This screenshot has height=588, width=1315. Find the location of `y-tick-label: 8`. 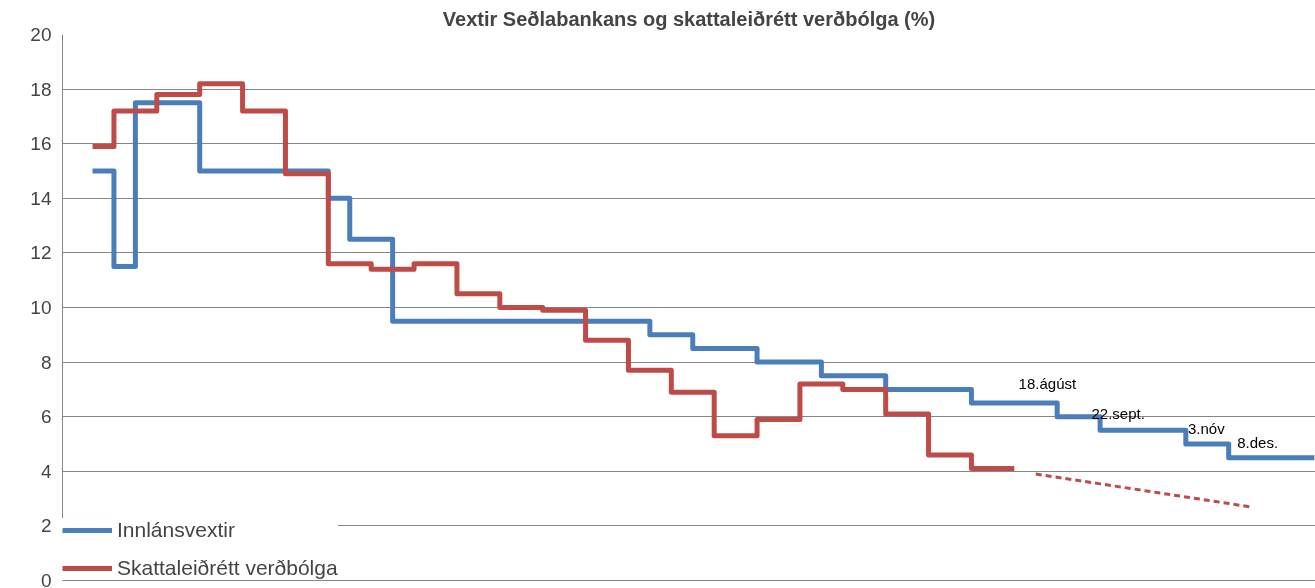

y-tick-label: 8 is located at coordinates (46, 362).